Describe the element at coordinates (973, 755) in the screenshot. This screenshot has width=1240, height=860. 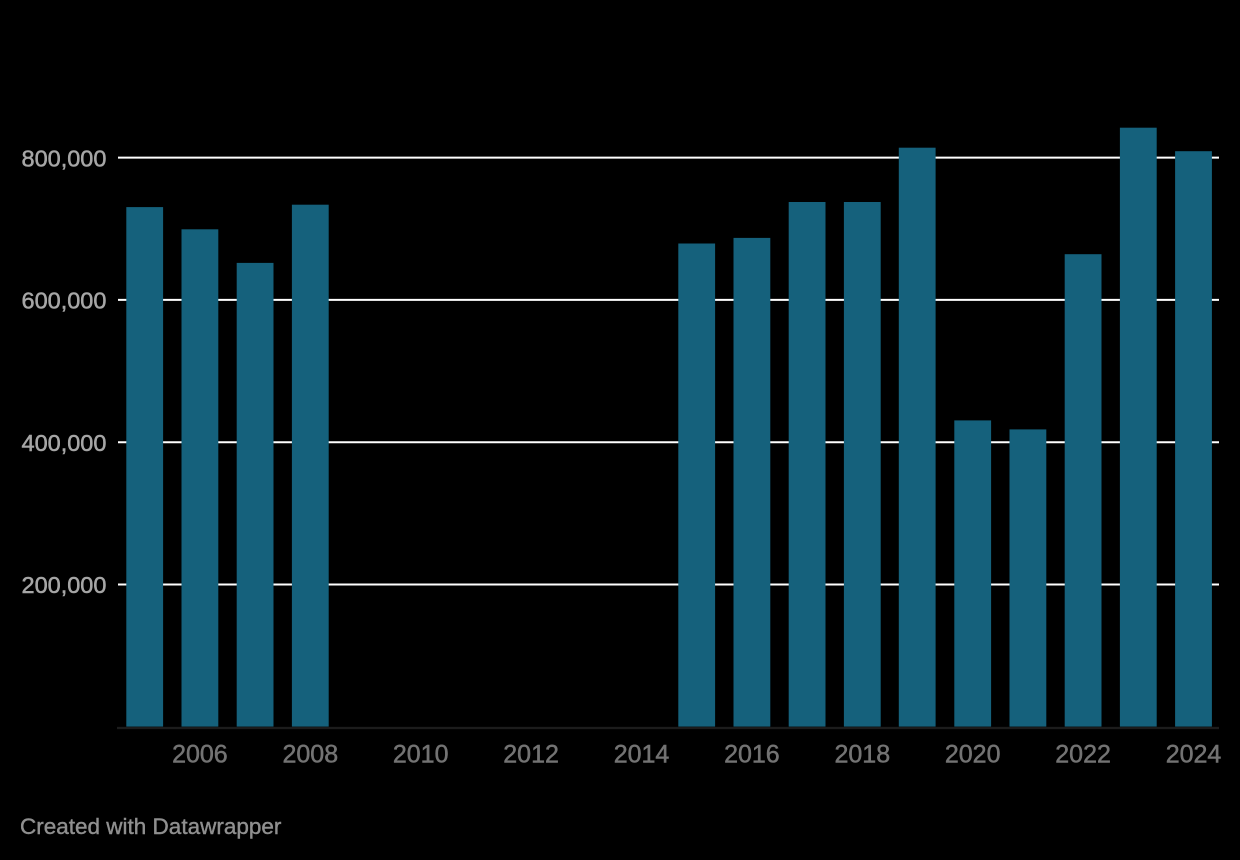
I see `svg-text: 2020` at that location.